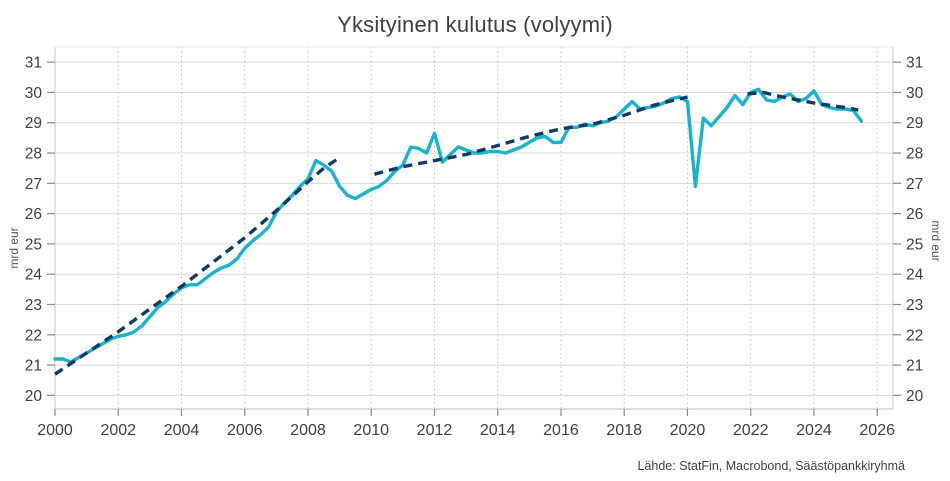  Describe the element at coordinates (914, 305) in the screenshot. I see `y-tick-label-right: 23` at that location.